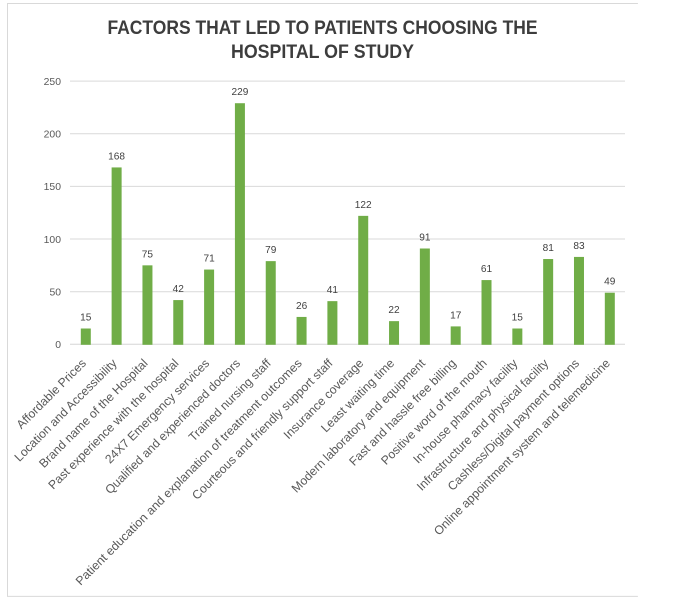 The image size is (681, 607). Describe the element at coordinates (425, 238) in the screenshot. I see `svg-text: 91` at that location.